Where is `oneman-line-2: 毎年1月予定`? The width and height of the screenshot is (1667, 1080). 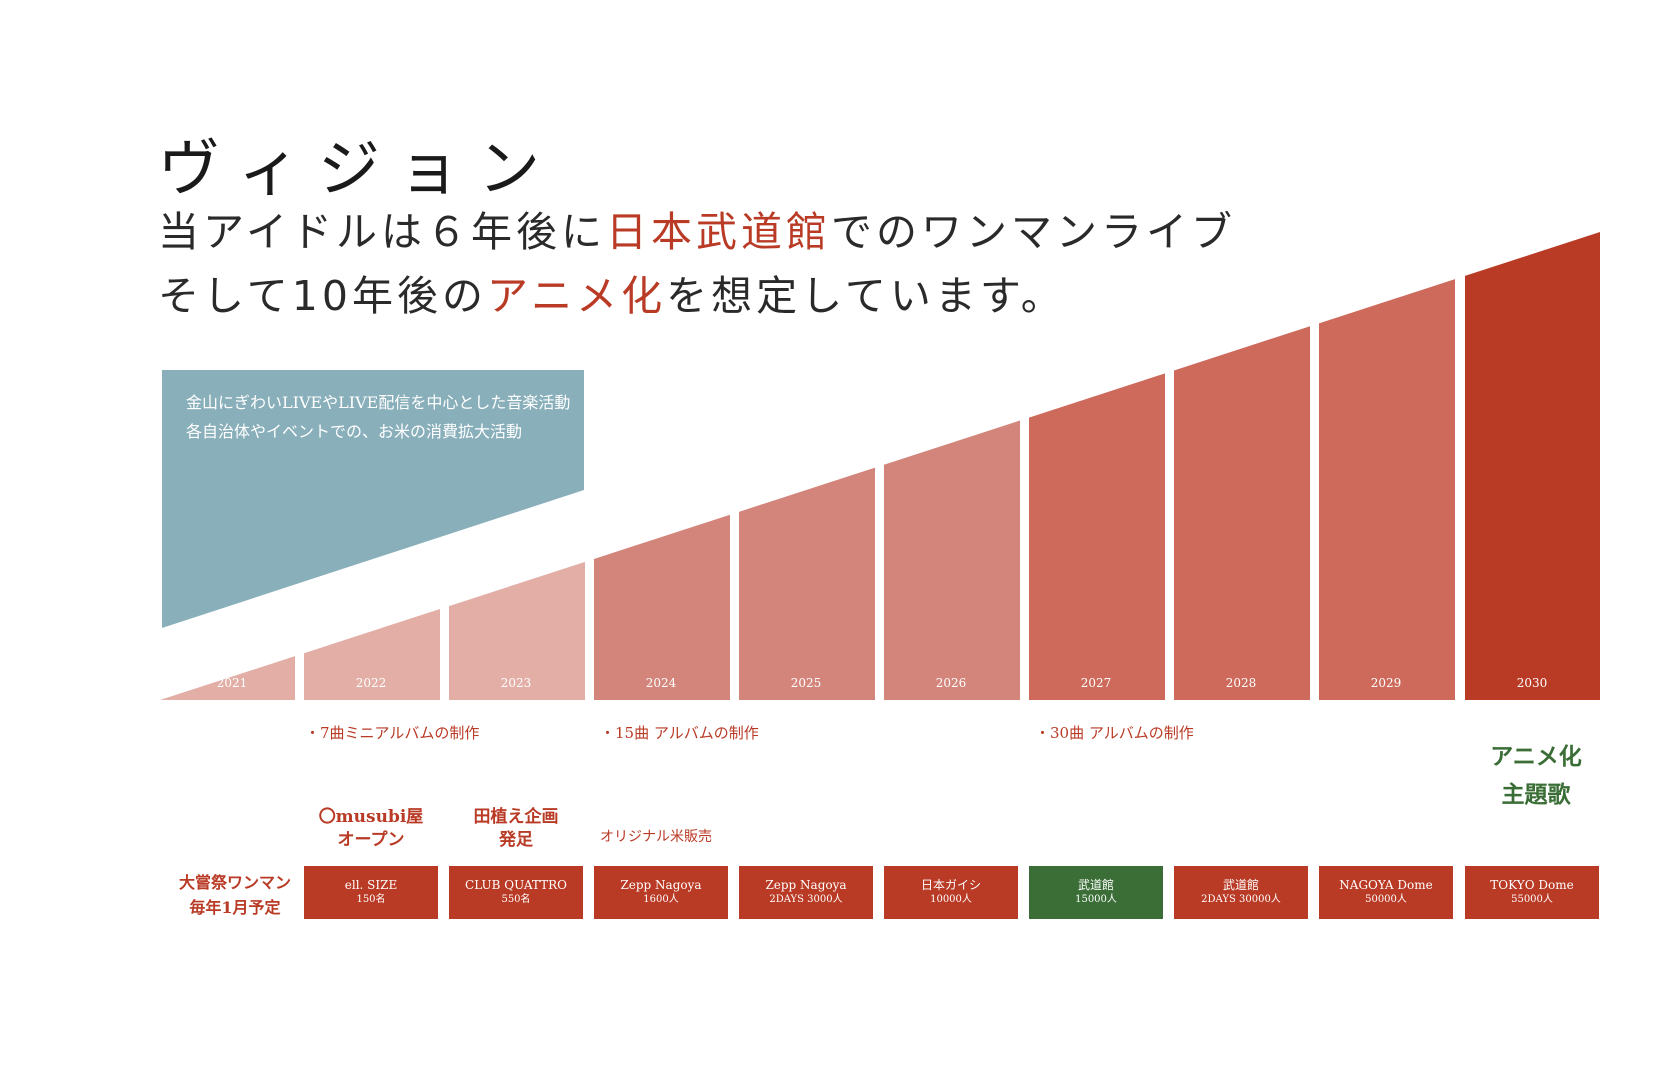
oneman-line-2: 毎年1月予定 is located at coordinates (235, 907).